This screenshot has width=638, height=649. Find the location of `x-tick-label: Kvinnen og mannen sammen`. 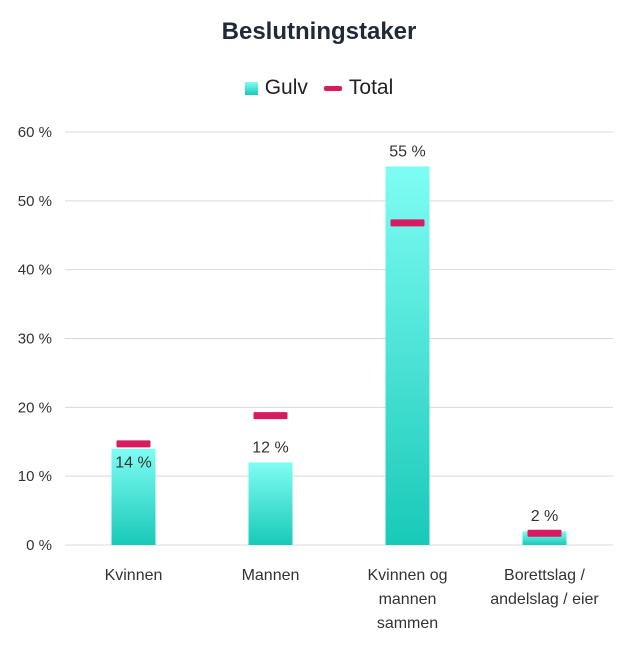

x-tick-label: Kvinnen og mannen sammen is located at coordinates (407, 599).